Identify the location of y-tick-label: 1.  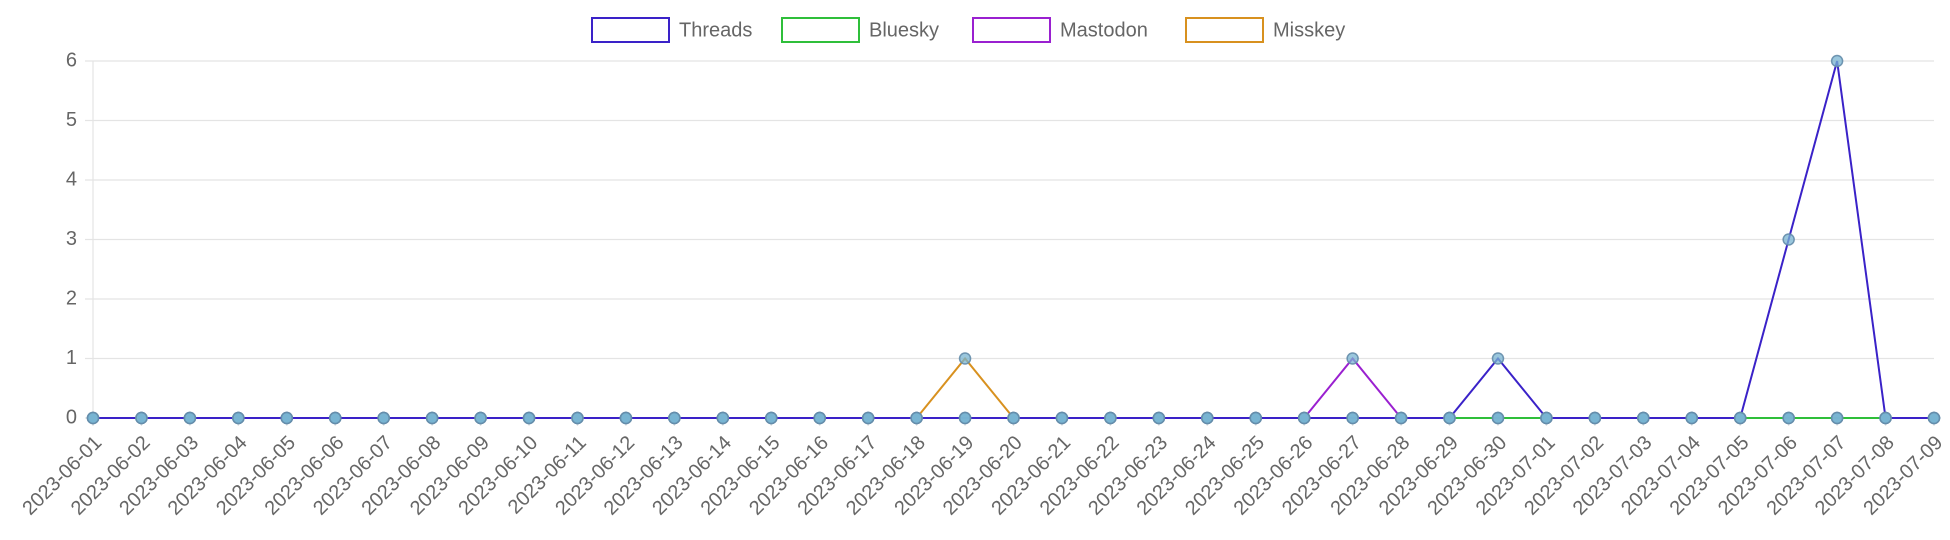
(71, 358).